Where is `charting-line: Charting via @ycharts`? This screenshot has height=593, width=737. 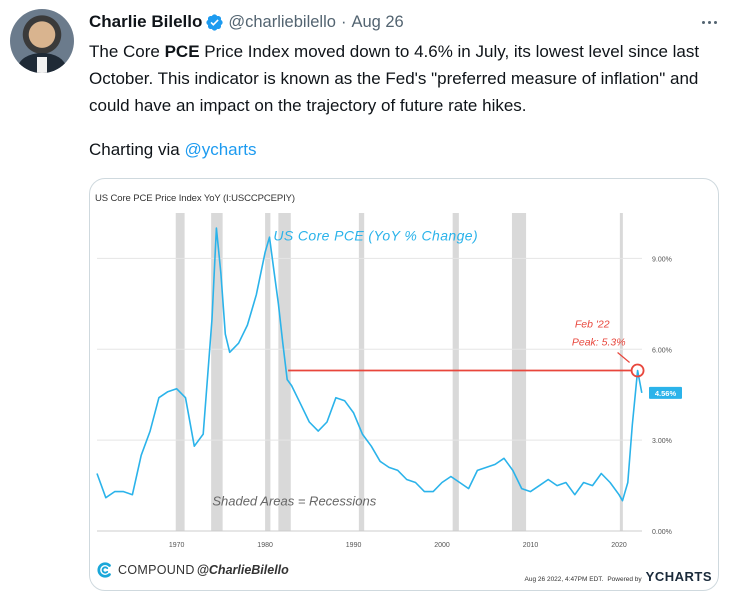
charting-line: Charting via @ycharts is located at coordinates (173, 150).